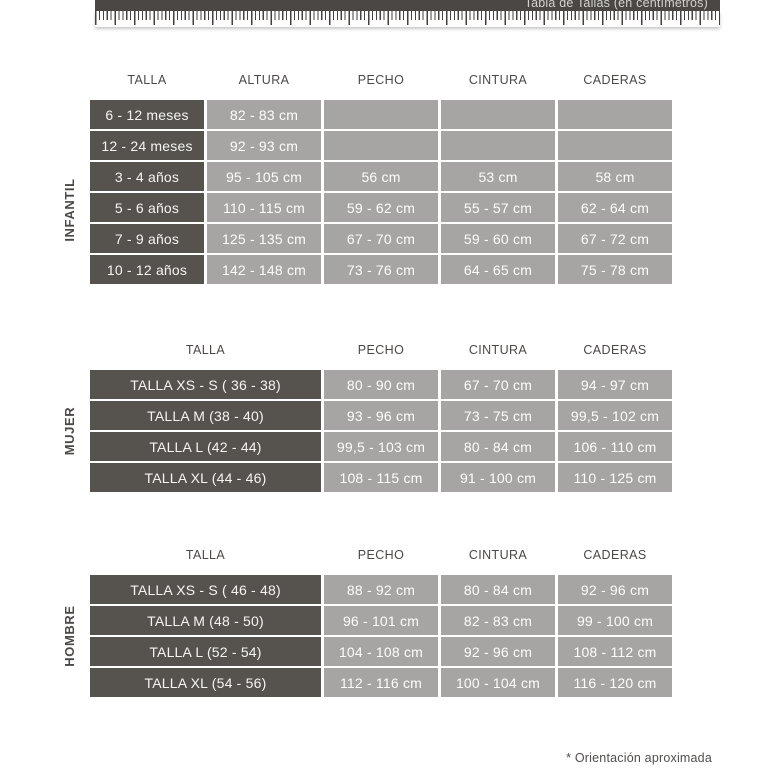 The image size is (770, 770). What do you see at coordinates (264, 269) in the screenshot?
I see `measurement-cell: 142 - 148 cm` at bounding box center [264, 269].